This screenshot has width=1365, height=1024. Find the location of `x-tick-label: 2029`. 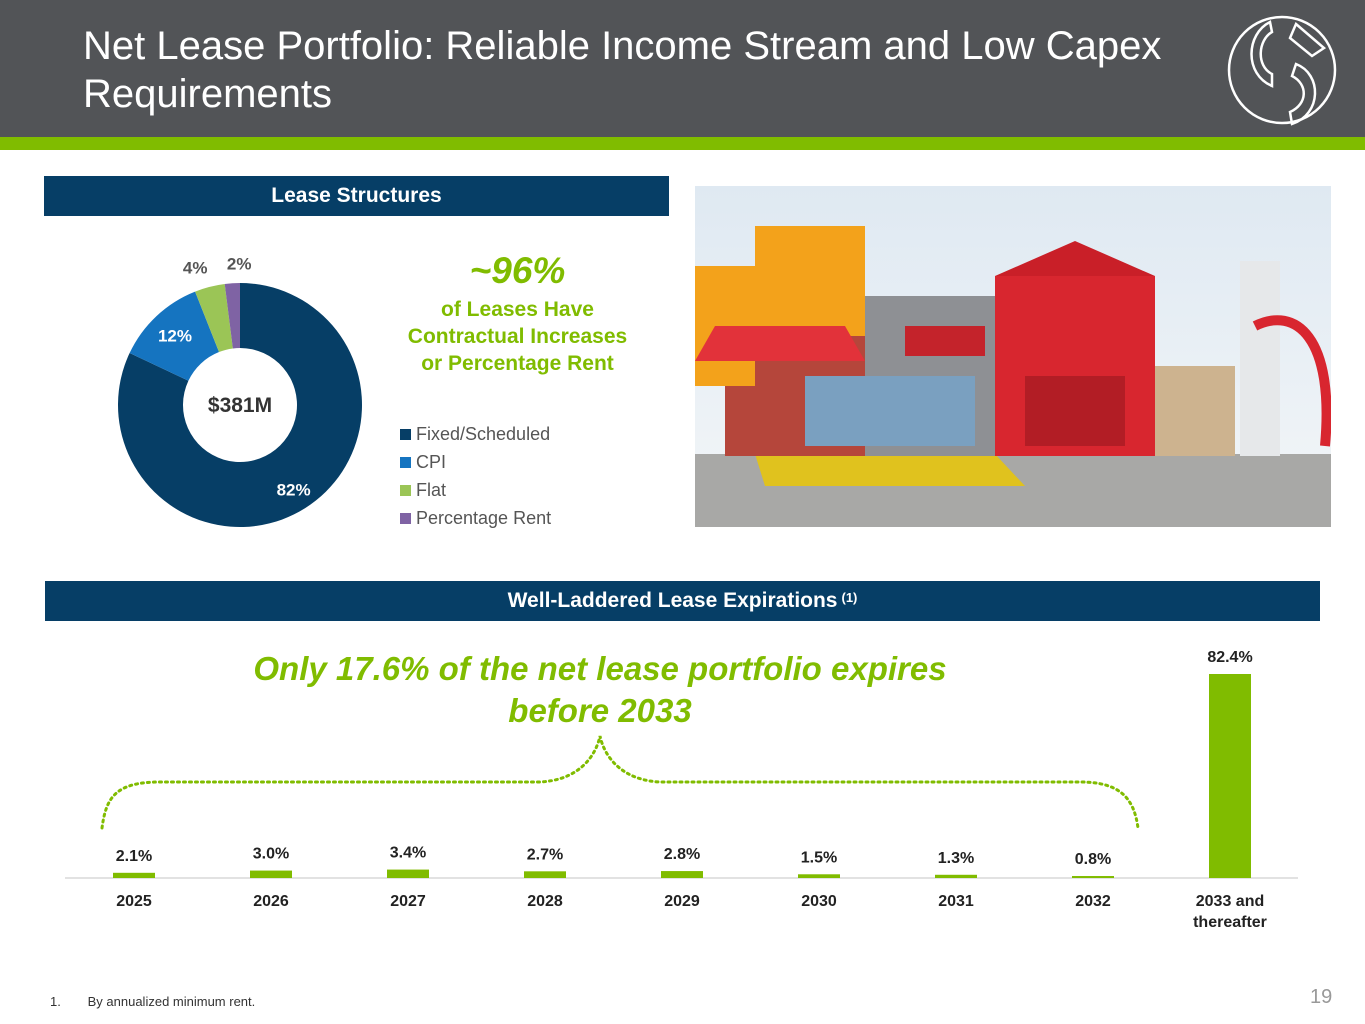

x-tick-label: 2029 is located at coordinates (682, 901).